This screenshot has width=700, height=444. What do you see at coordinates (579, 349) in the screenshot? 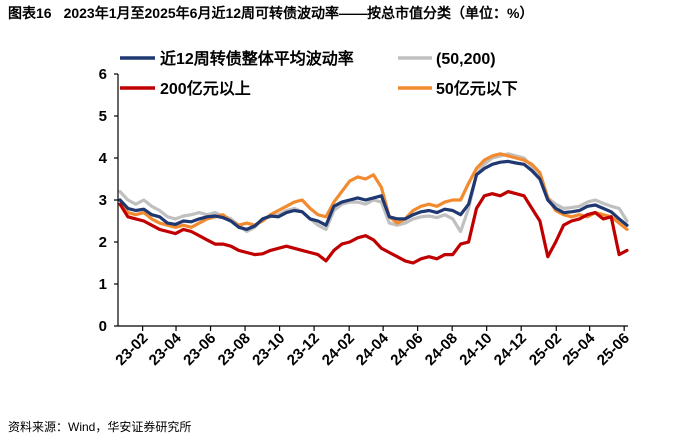
I see `x-tick-label: 25-04` at bounding box center [579, 349].